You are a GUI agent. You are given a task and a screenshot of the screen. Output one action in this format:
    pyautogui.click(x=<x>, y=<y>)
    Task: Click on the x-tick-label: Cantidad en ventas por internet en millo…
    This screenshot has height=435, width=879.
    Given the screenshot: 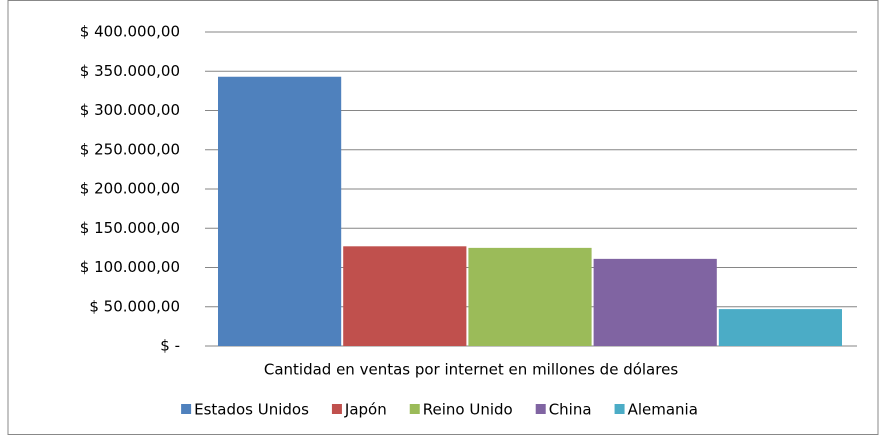 What is the action you would take?
    pyautogui.click(x=471, y=370)
    